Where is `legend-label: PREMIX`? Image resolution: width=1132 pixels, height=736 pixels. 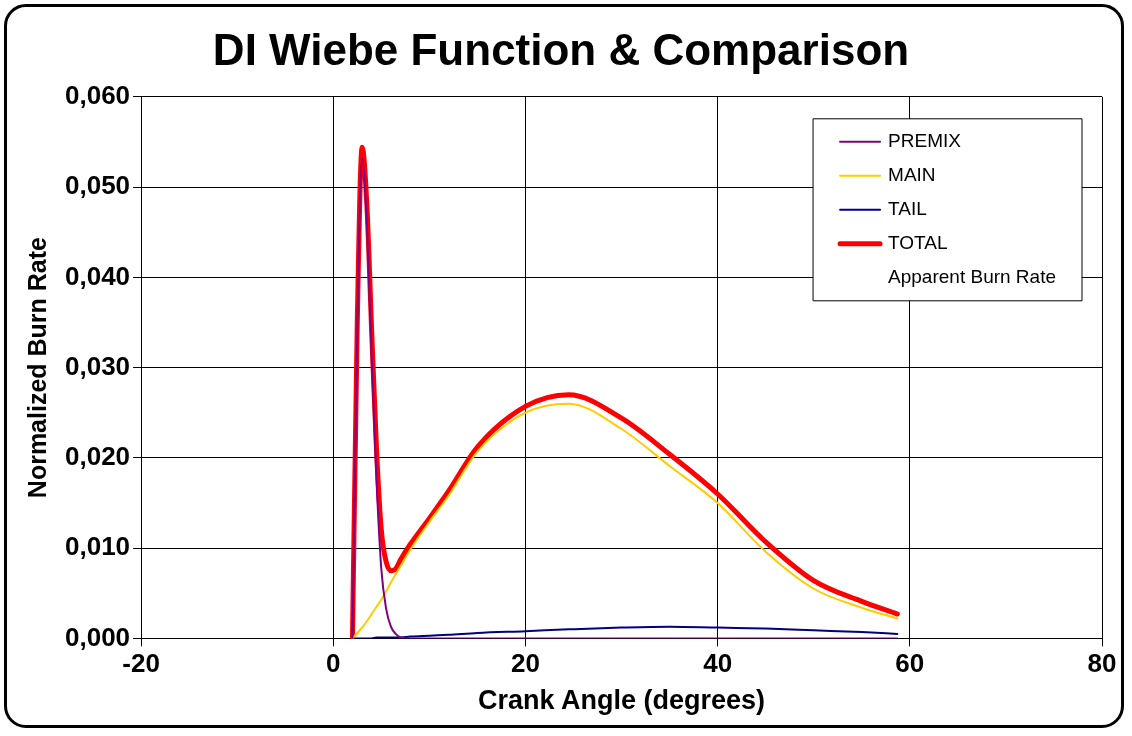
legend-label: PREMIX is located at coordinates (925, 141).